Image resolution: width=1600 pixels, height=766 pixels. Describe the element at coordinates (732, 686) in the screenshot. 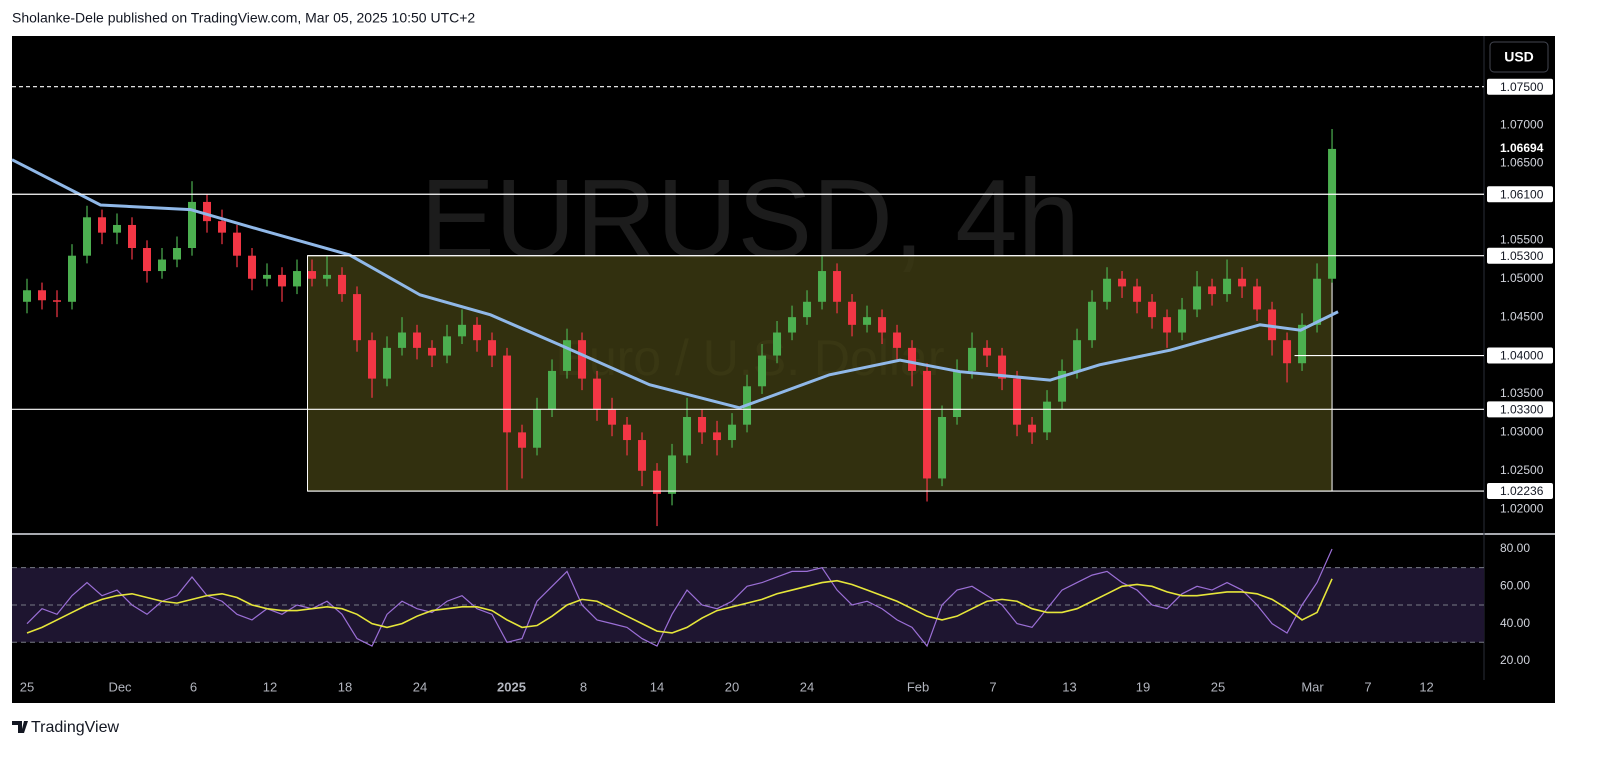

I see `x-tick-label: 20` at that location.